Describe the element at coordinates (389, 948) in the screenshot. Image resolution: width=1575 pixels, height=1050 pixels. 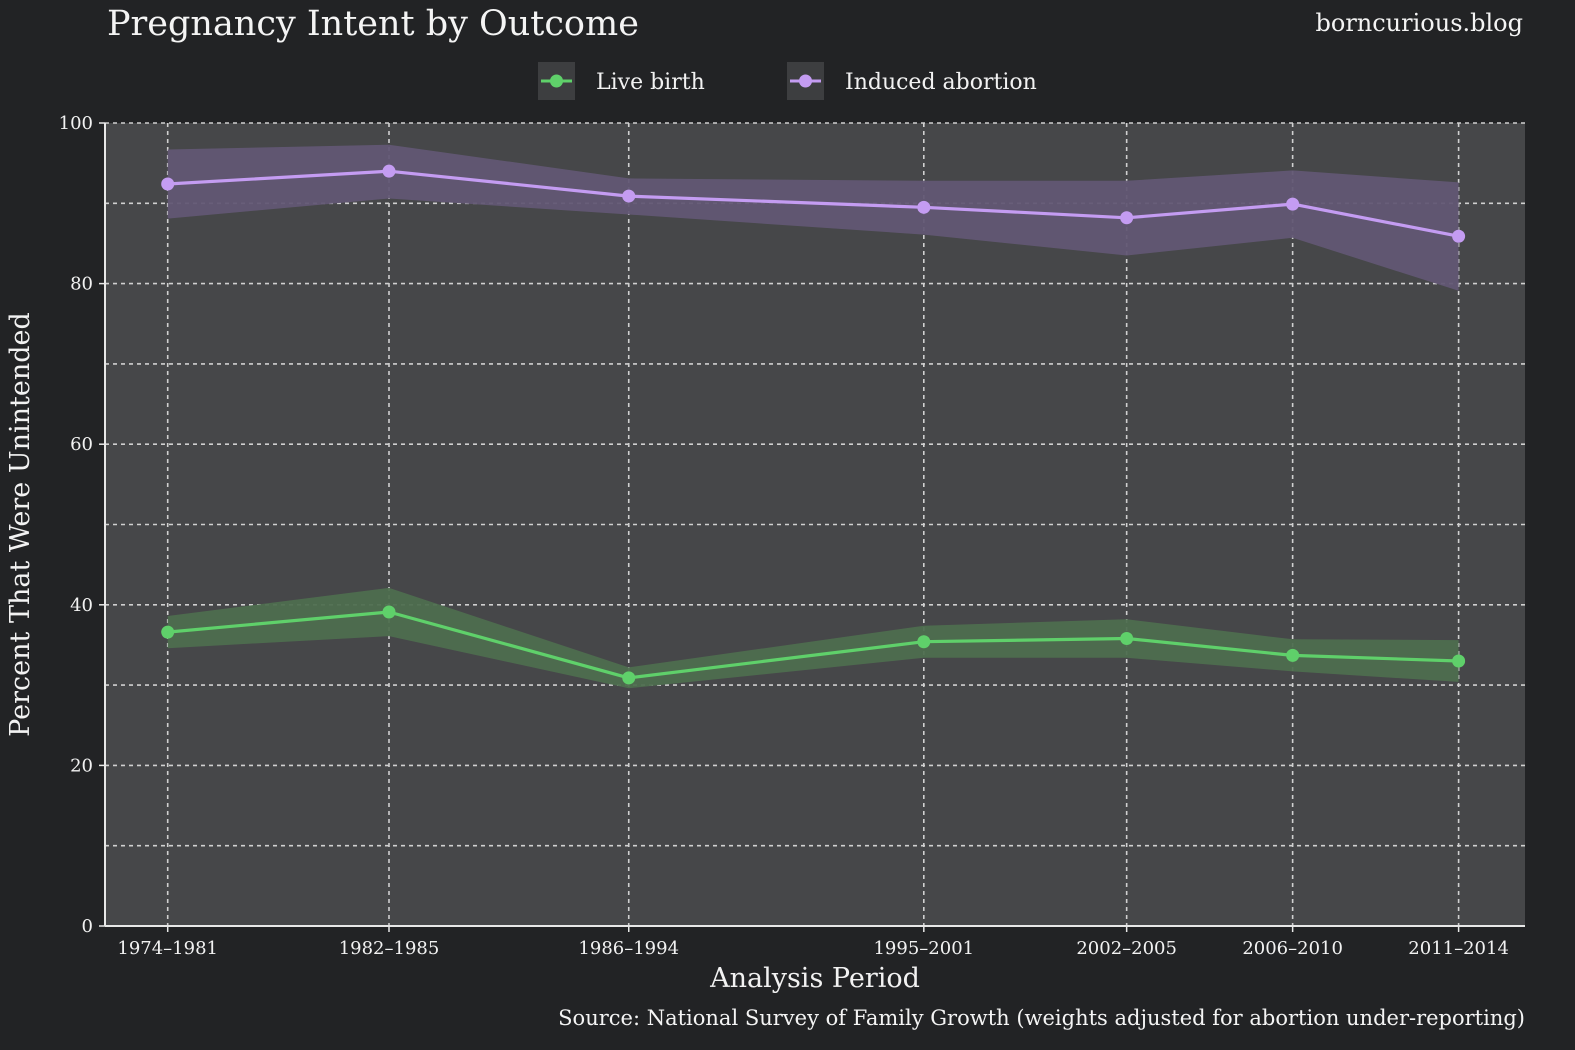
I see `x-tick-label: 1982–1985` at that location.